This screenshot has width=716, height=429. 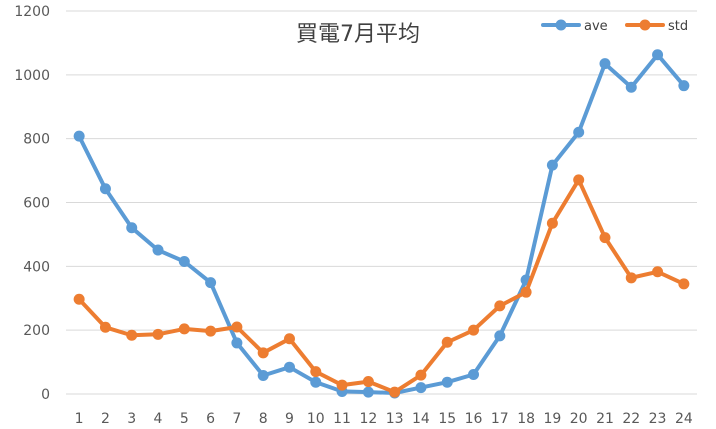 What do you see at coordinates (342, 419) in the screenshot?
I see `x-tick-label: 11` at bounding box center [342, 419].